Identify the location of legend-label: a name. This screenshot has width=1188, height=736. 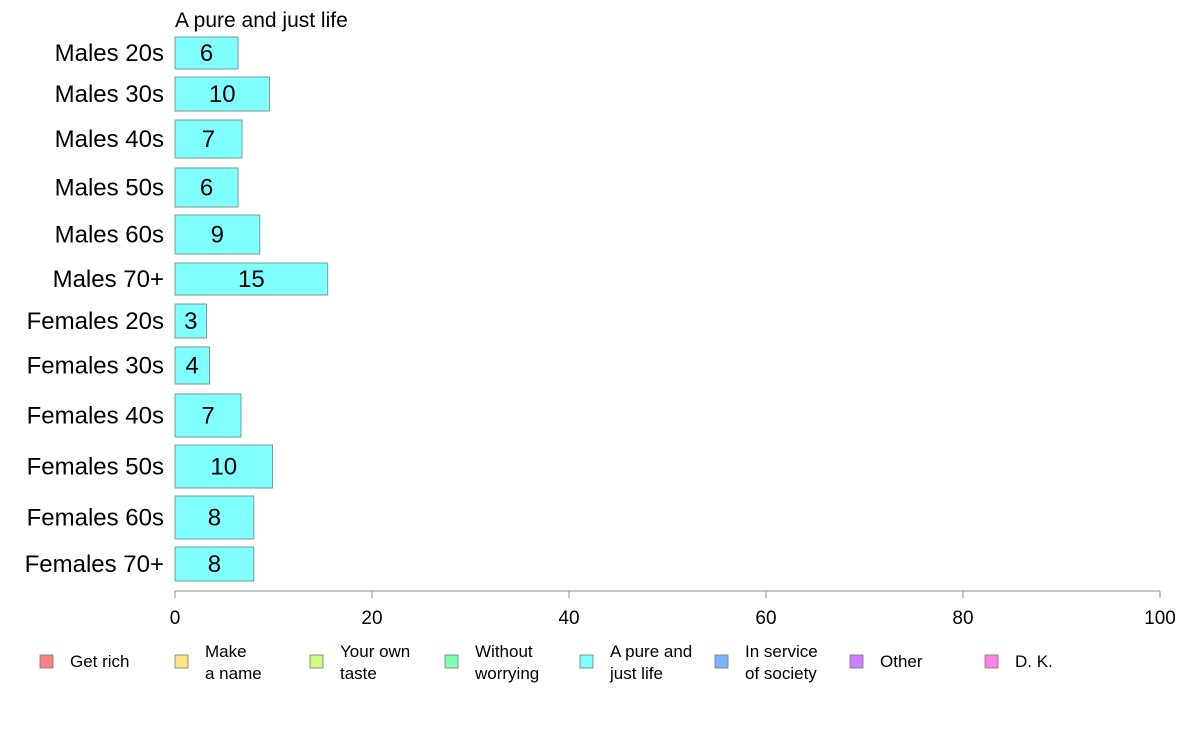
(233, 673).